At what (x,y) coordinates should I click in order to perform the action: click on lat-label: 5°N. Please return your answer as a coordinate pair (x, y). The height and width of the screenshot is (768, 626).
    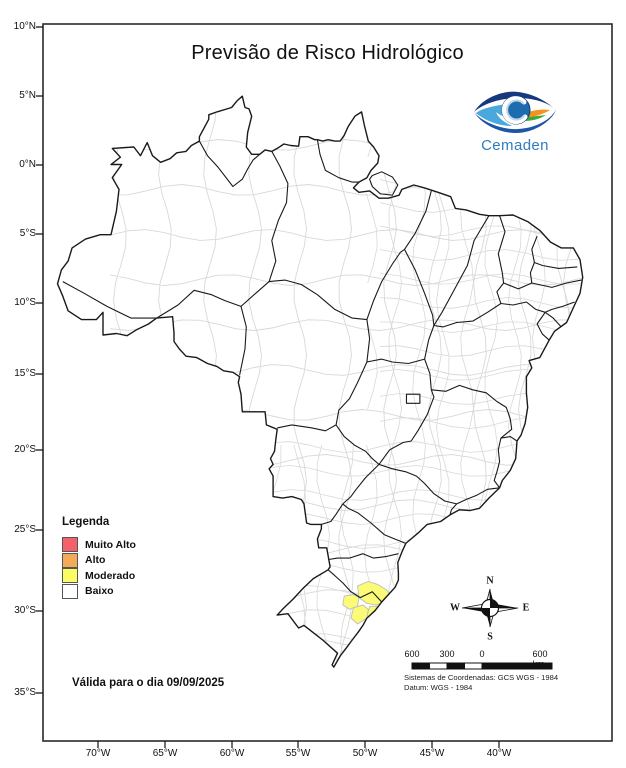
    Looking at the image, I should click on (27, 95).